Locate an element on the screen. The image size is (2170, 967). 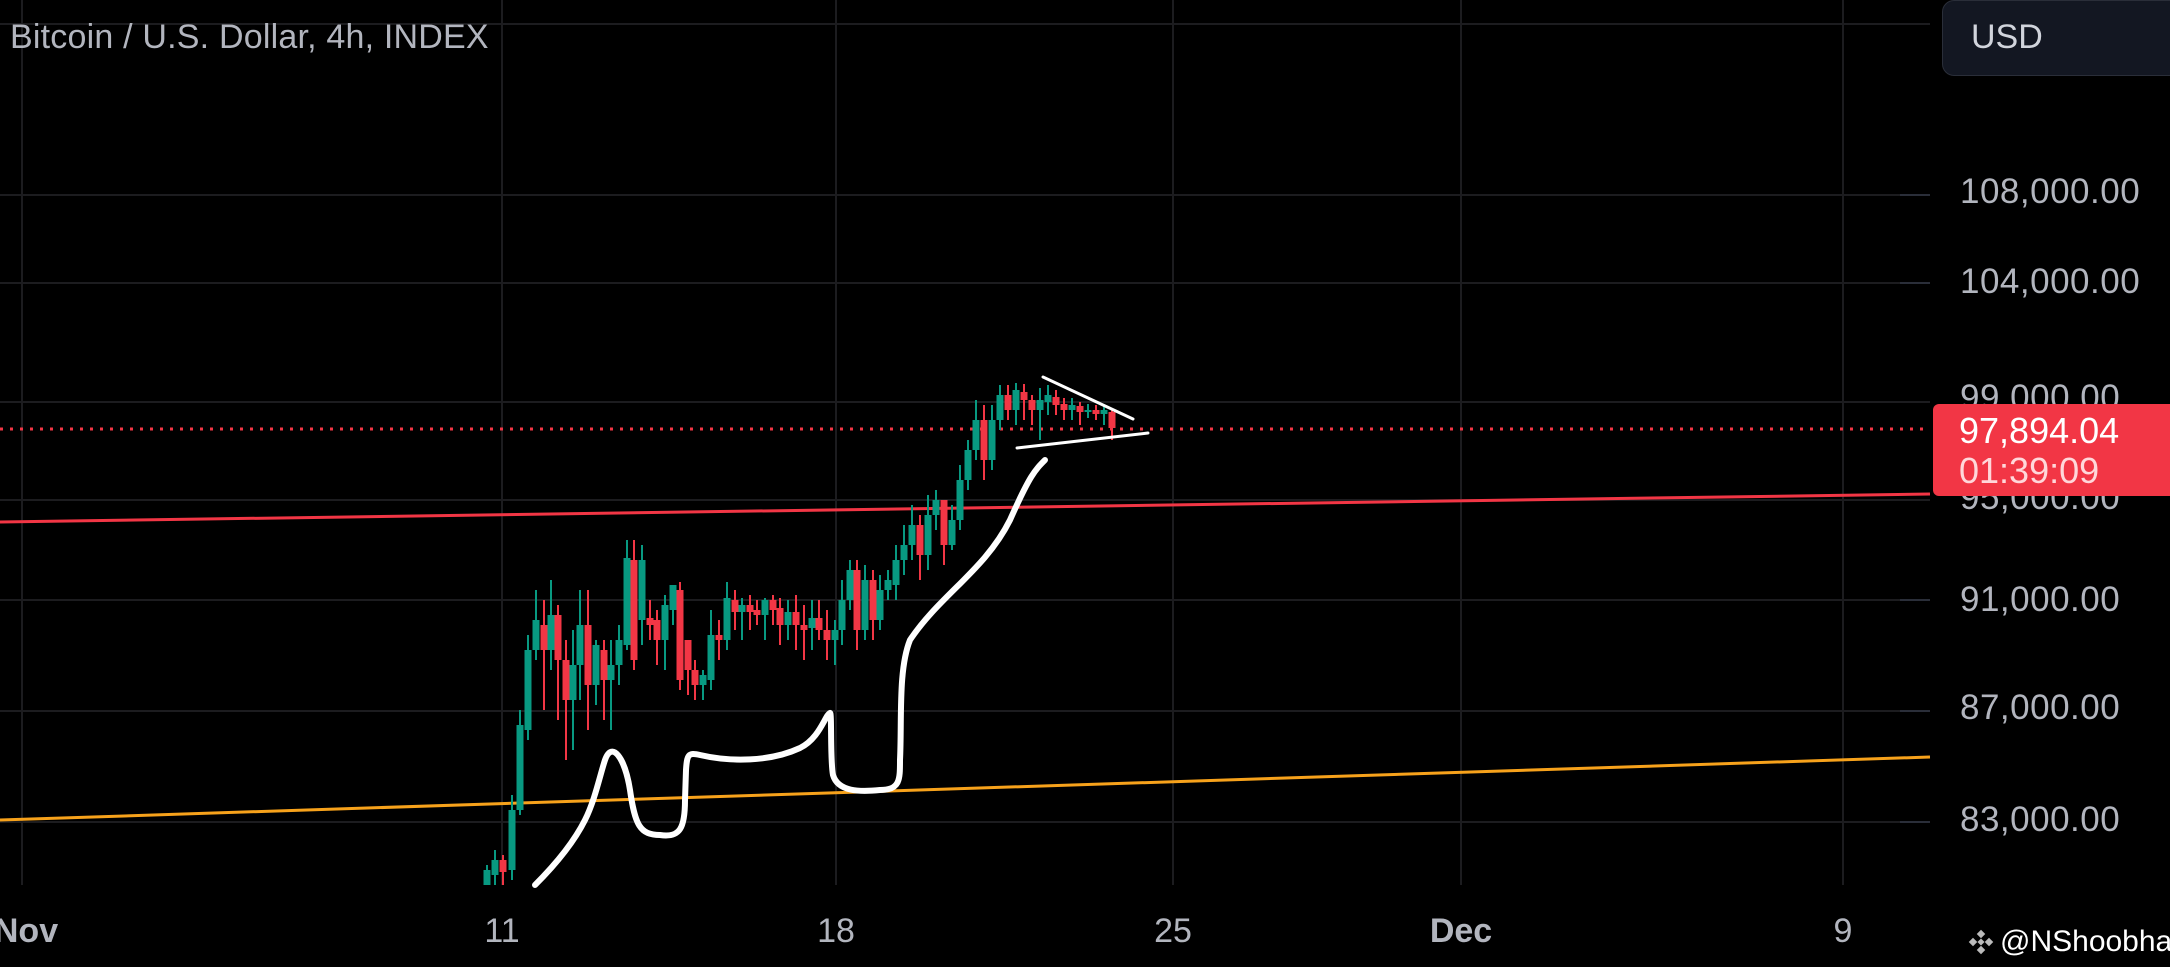
currency-label: USD is located at coordinates (2007, 37).